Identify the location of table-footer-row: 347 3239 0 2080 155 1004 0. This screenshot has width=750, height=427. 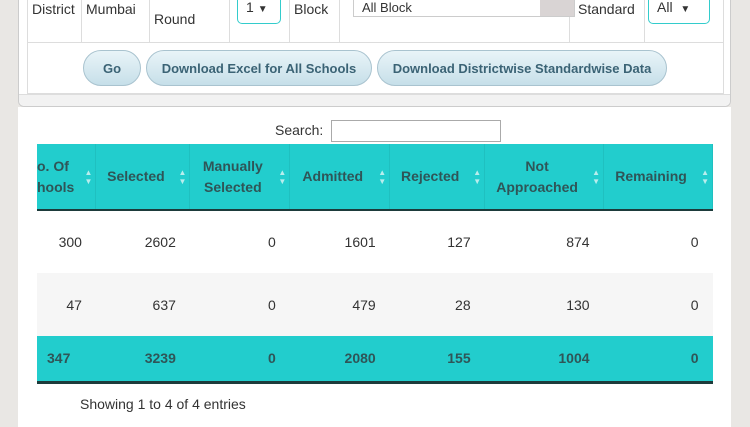
(375, 360).